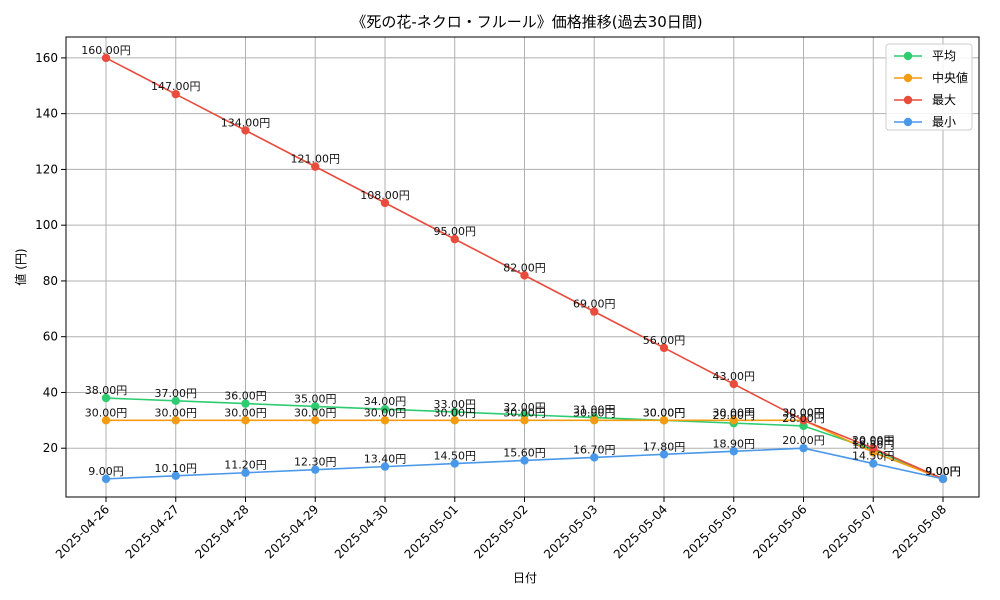  What do you see at coordinates (245, 396) in the screenshot?
I see `data-label: 36.00円` at bounding box center [245, 396].